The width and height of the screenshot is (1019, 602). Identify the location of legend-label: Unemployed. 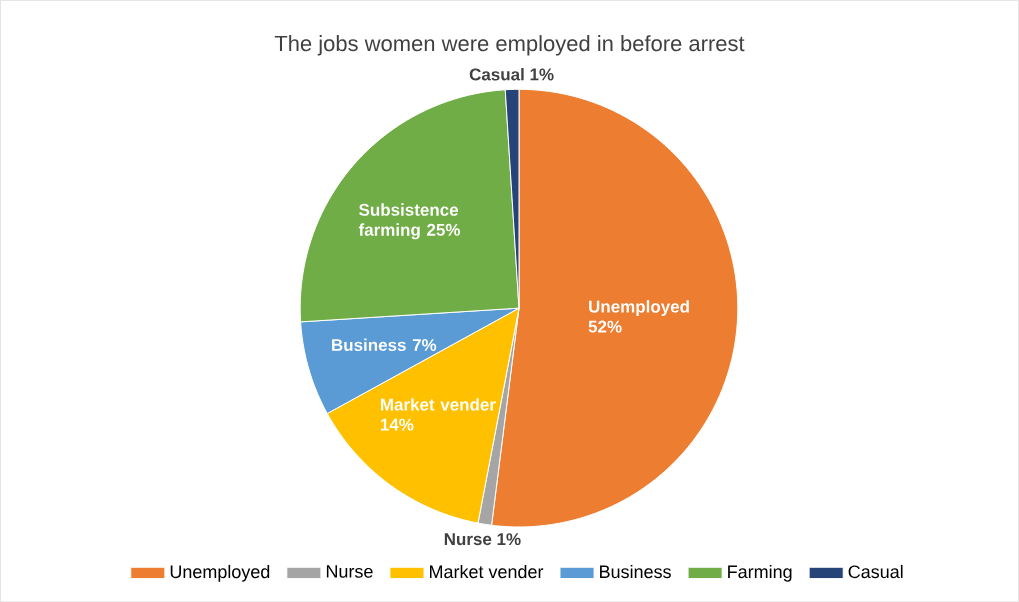
(220, 573).